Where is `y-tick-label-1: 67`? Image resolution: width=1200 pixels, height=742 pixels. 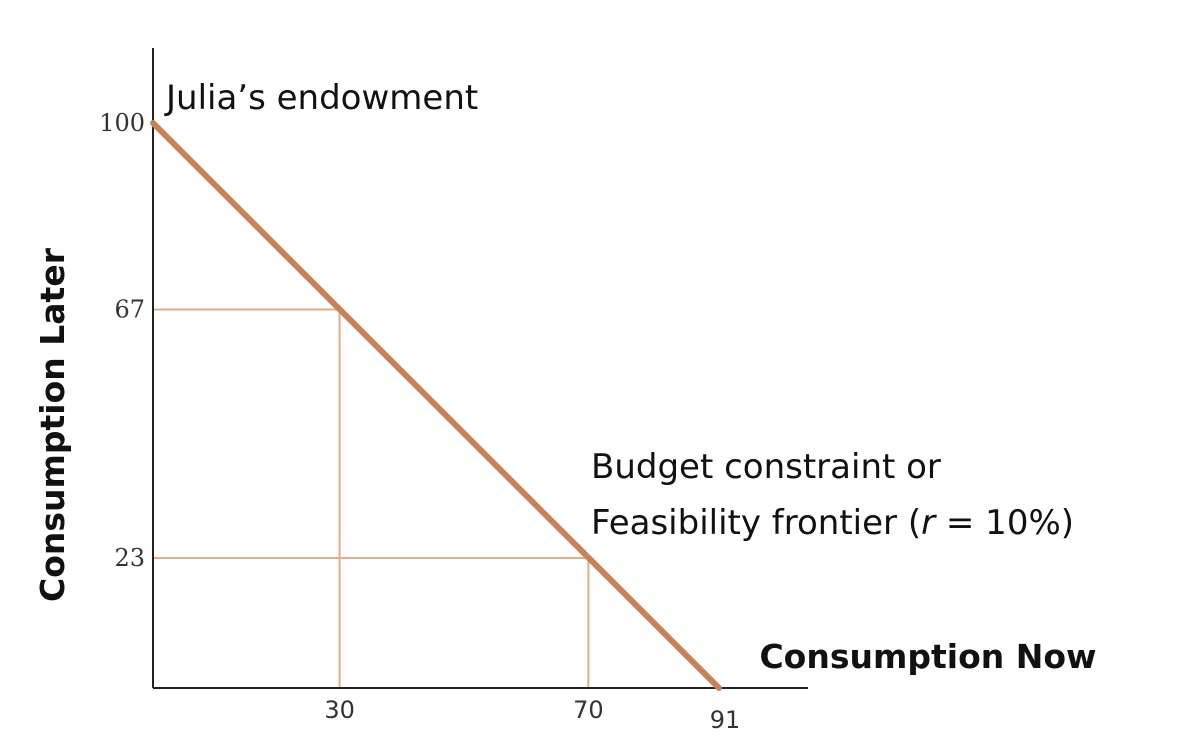
y-tick-label-1: 67 is located at coordinates (129, 309).